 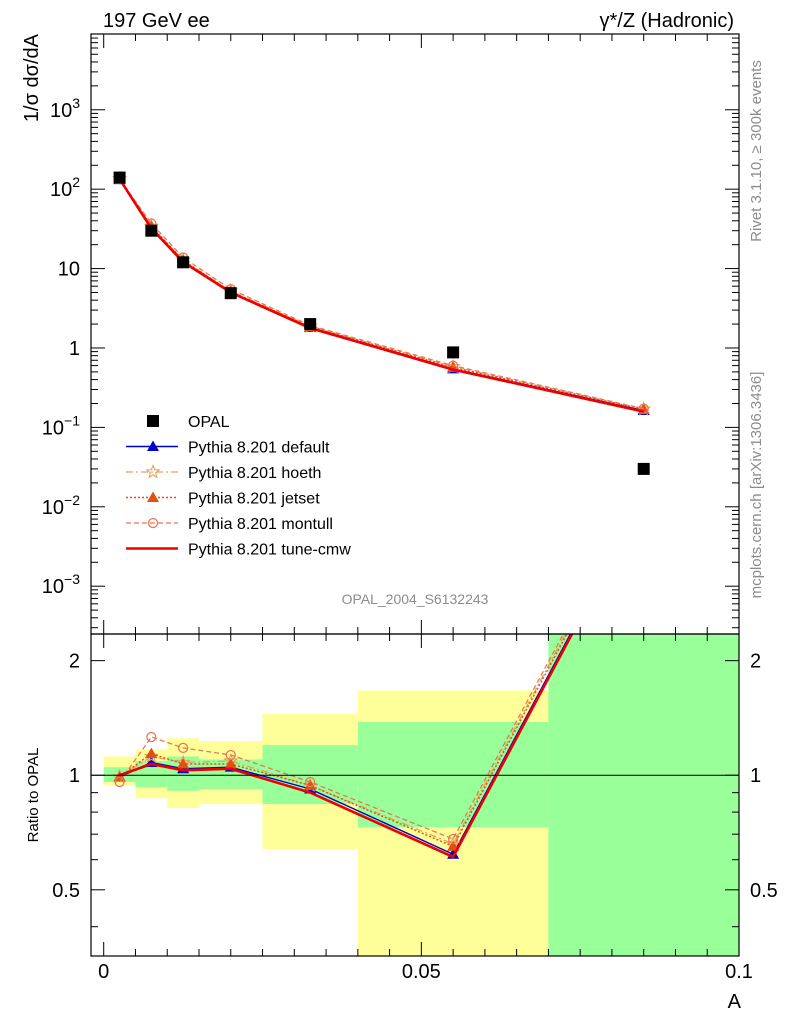 What do you see at coordinates (209, 422) in the screenshot?
I see `legend-label-opal: OPAL` at bounding box center [209, 422].